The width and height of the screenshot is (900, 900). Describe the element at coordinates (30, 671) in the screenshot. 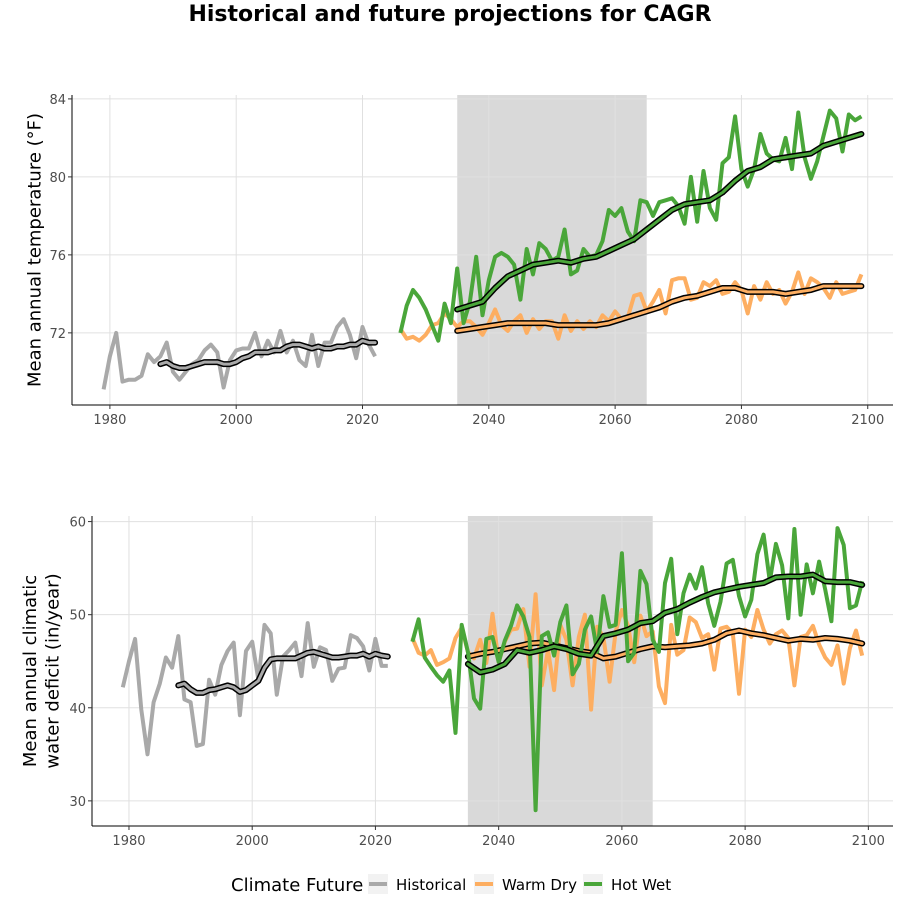

I see `y-axis-label-line: Mean annual climatic` at that location.